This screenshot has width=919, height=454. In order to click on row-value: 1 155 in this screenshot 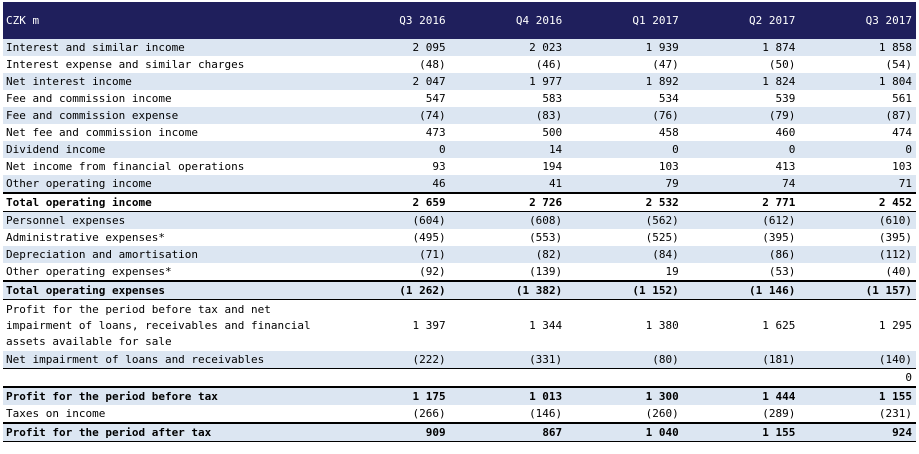, I will do `click(857, 395)`.